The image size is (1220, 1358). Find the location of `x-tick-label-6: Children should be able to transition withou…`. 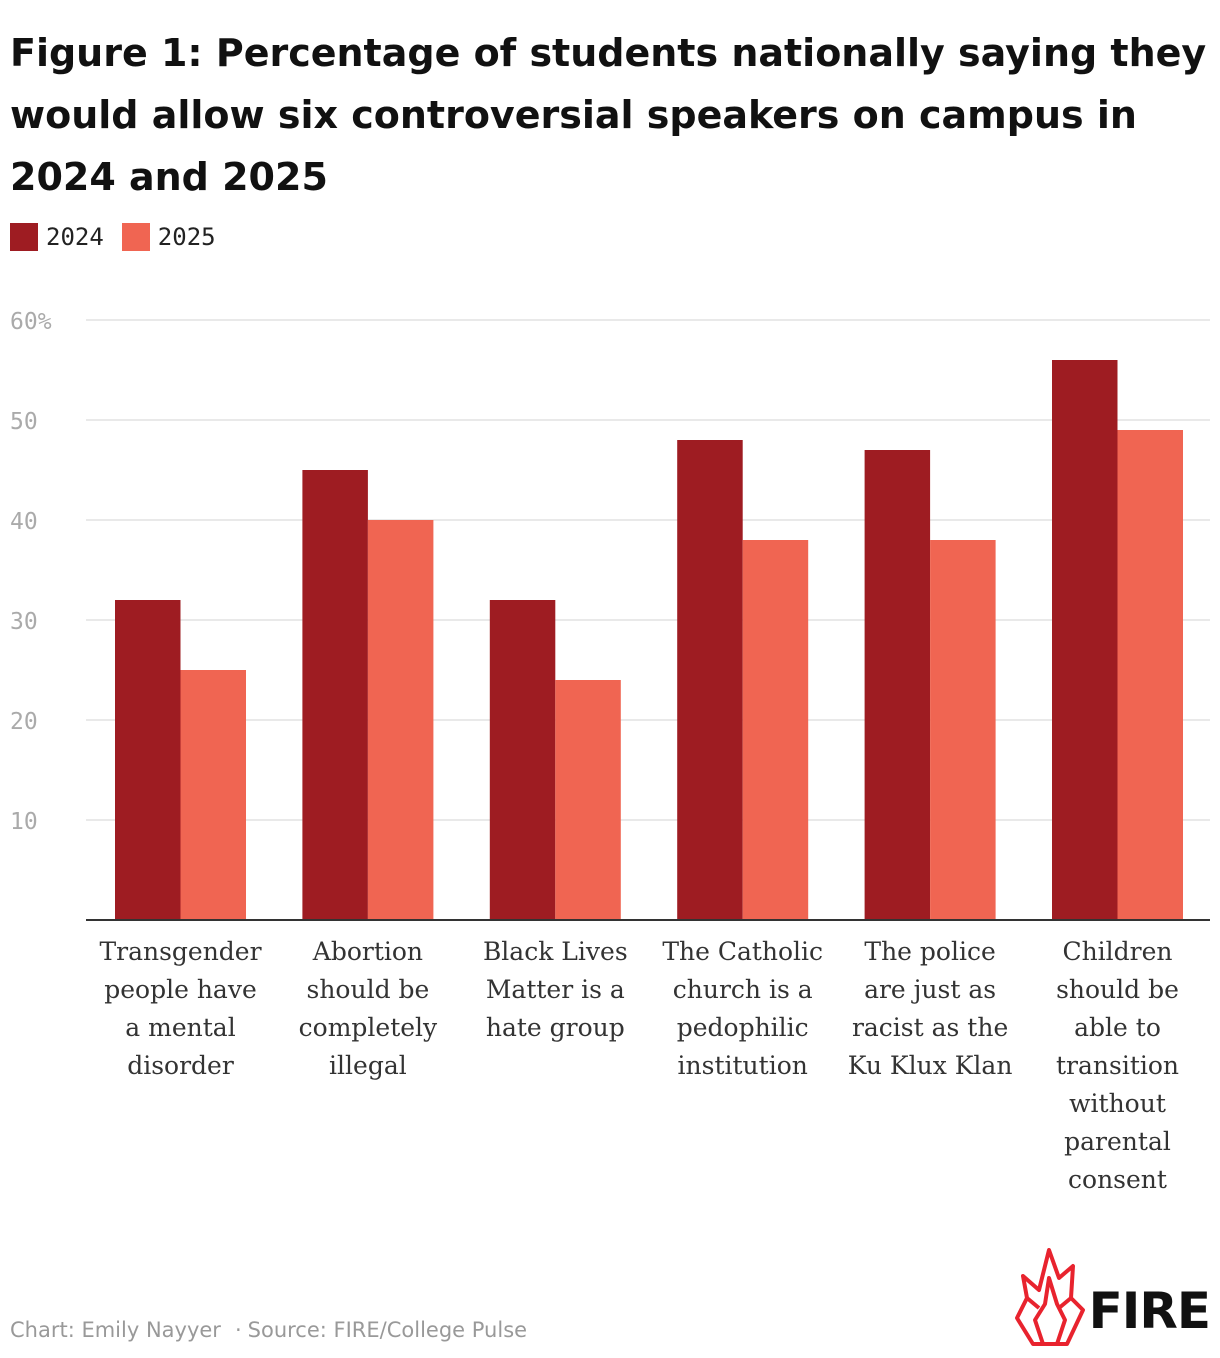

x-tick-label-6: Children should be able to transition withou… is located at coordinates (1117, 1065).